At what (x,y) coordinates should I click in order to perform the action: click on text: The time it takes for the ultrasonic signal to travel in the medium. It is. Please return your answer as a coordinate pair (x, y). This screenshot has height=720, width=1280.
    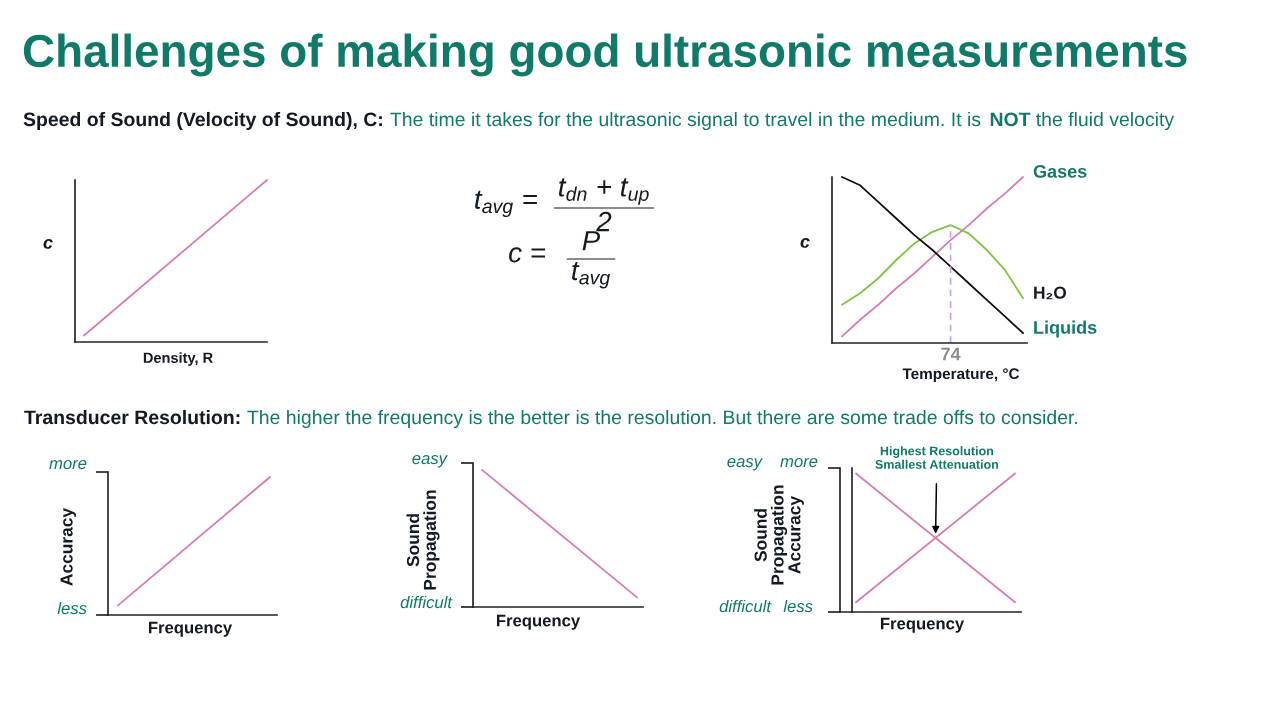
    Looking at the image, I should click on (685, 121).